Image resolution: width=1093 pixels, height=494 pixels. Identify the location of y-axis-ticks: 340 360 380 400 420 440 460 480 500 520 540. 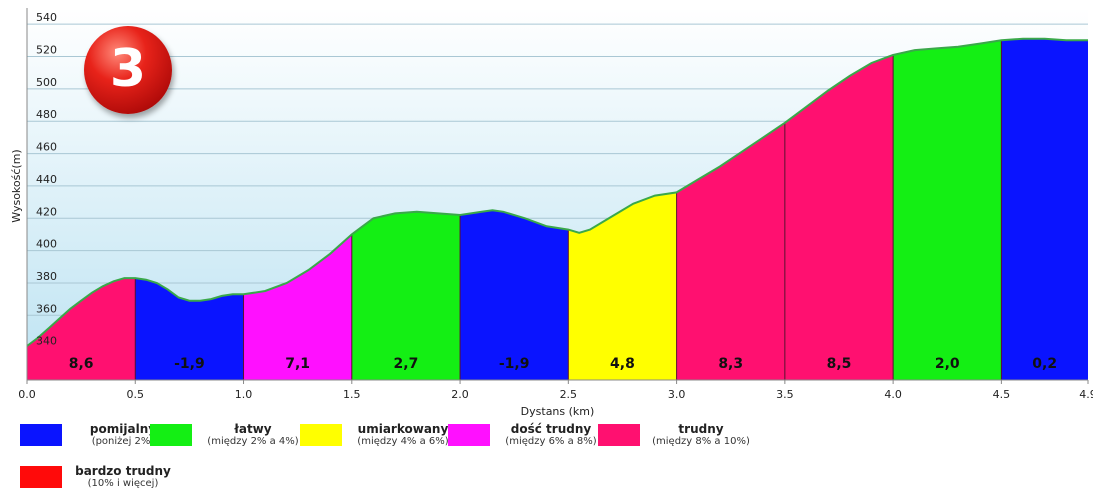
(46, 179).